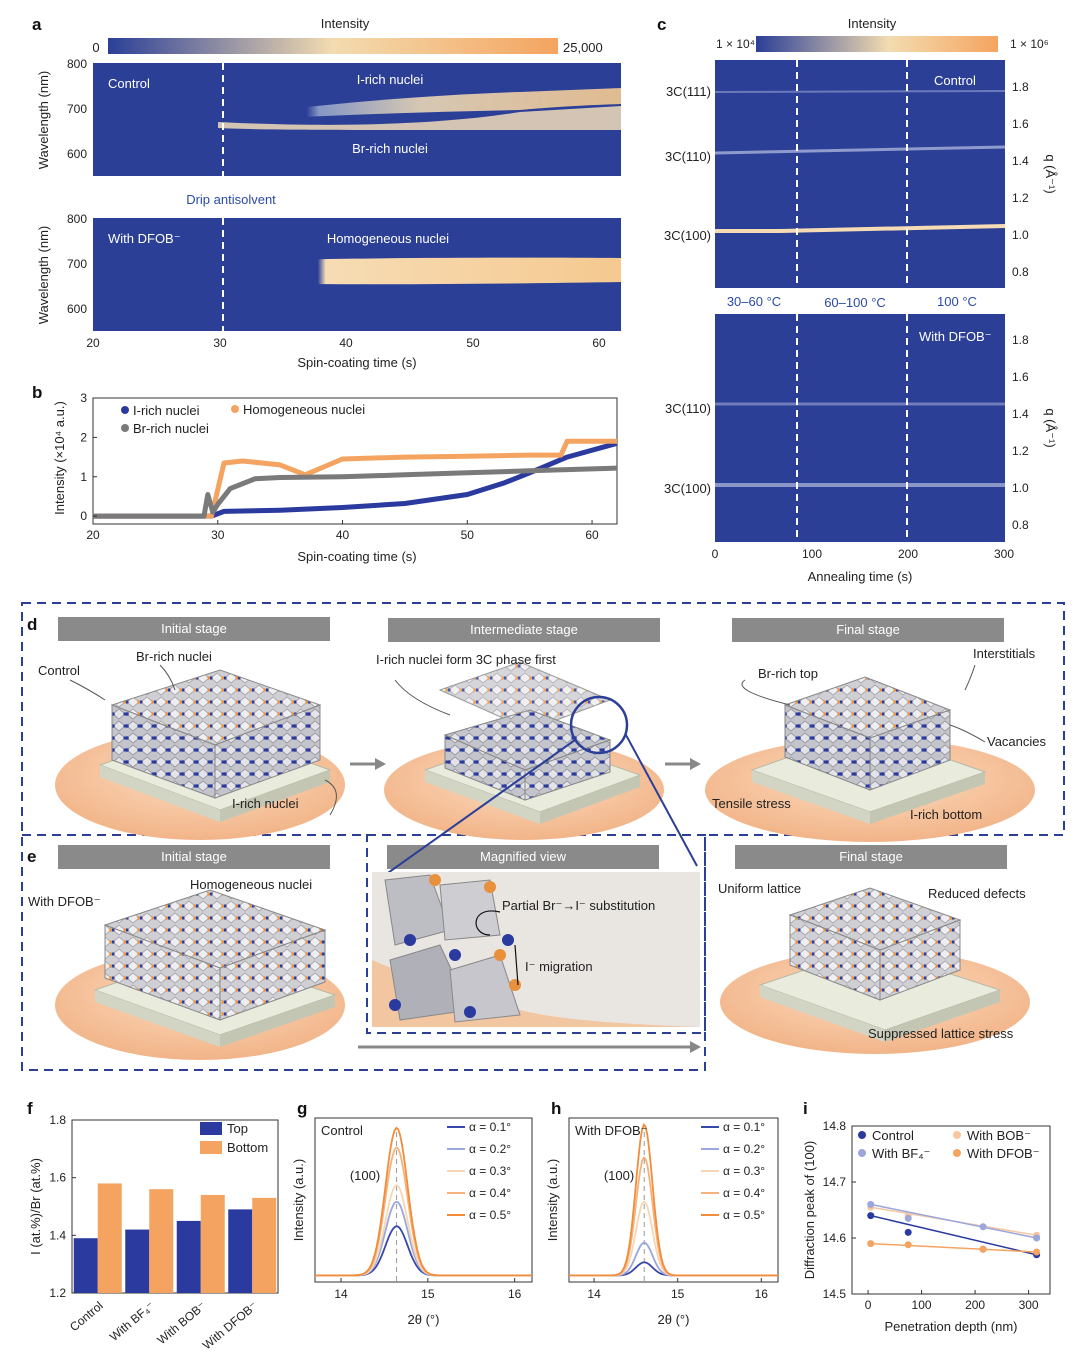  What do you see at coordinates (57, 1120) in the screenshot?
I see `f-ytick-label: 1.8` at bounding box center [57, 1120].